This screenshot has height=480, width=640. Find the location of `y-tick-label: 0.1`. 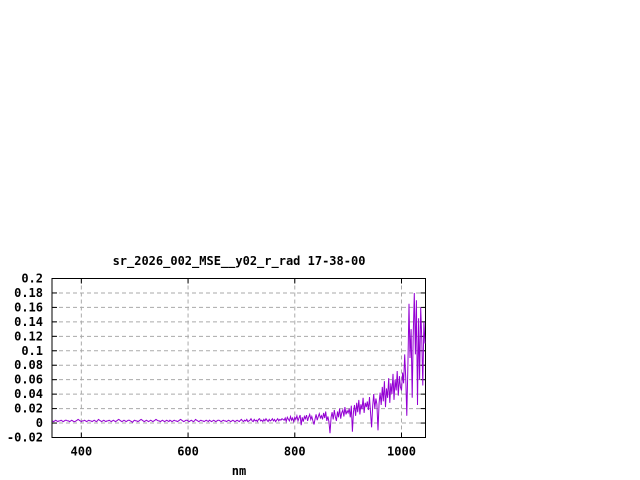

y-tick-label: 0.1 is located at coordinates (32, 351).